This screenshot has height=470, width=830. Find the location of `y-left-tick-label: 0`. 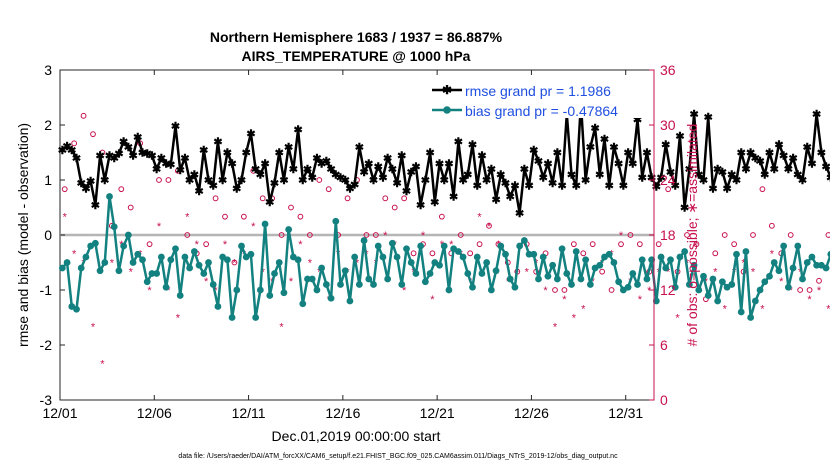

y-left-tick-label: 0 is located at coordinates (48, 235).